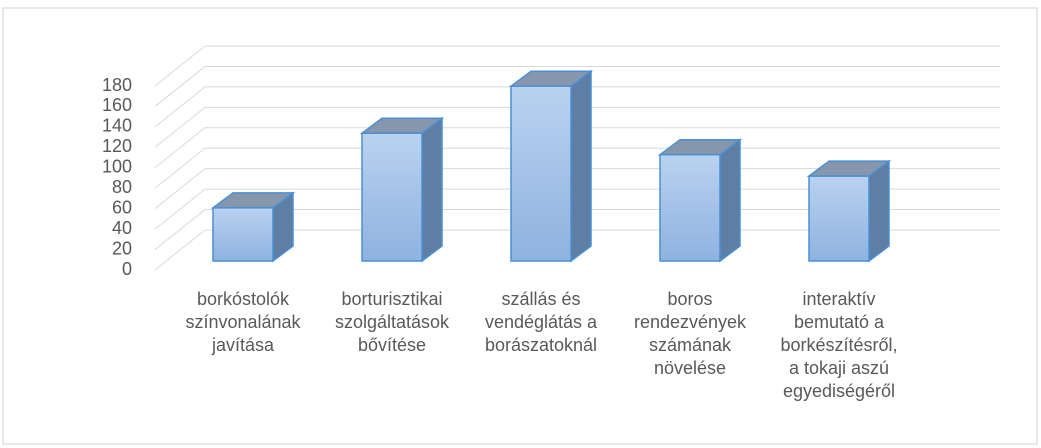 This screenshot has width=1041, height=448. I want to click on y-tick-label: 60, so click(122, 207).